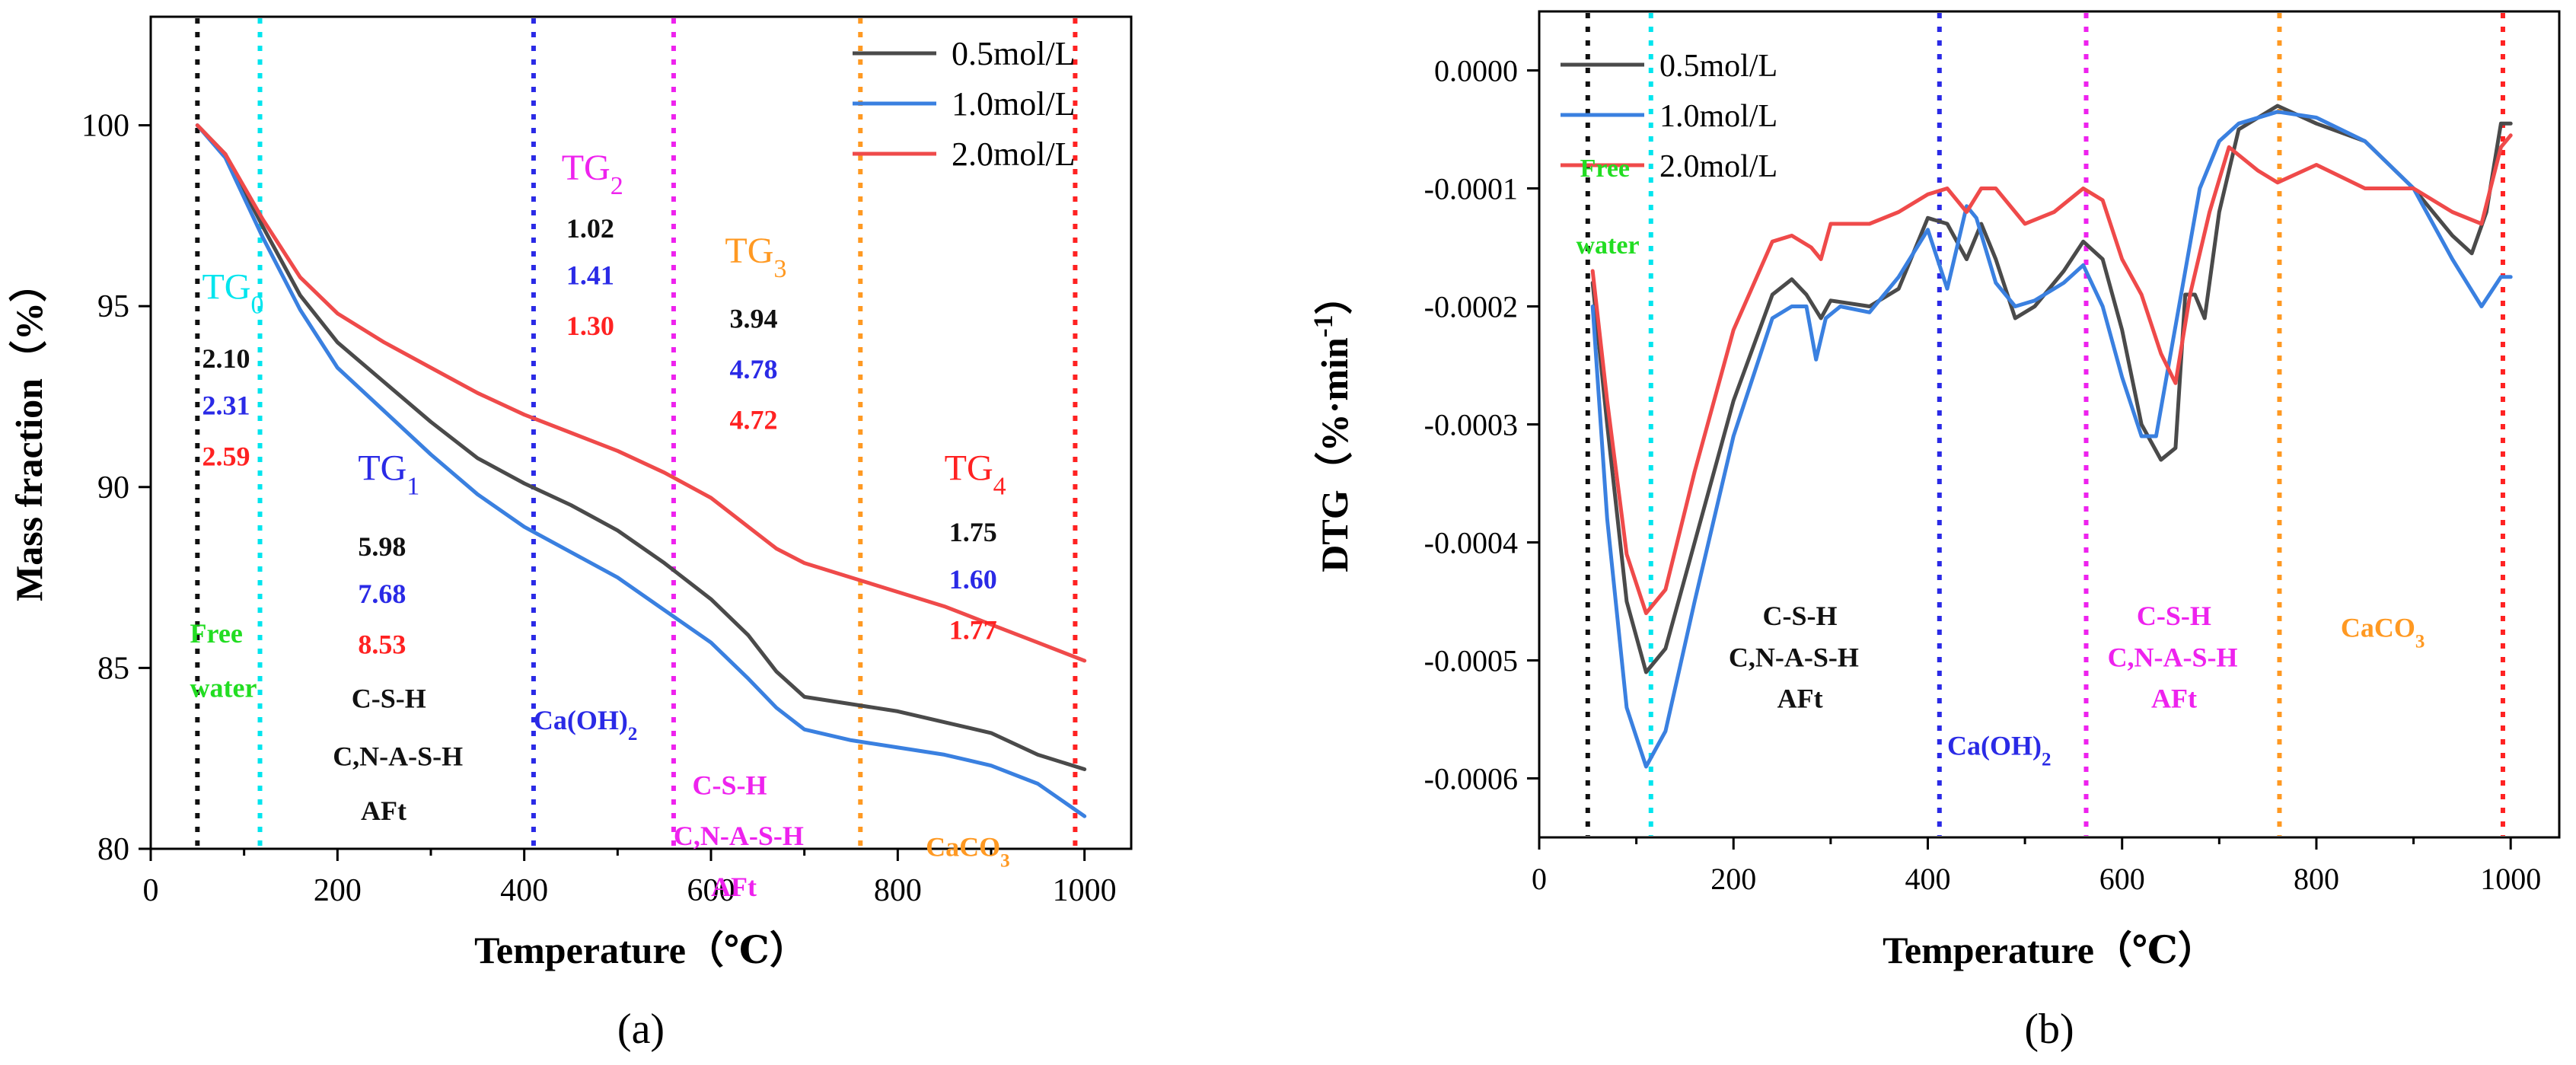 The image size is (2576, 1065). What do you see at coordinates (590, 326) in the screenshot?
I see `annotation-label: 1.30` at bounding box center [590, 326].